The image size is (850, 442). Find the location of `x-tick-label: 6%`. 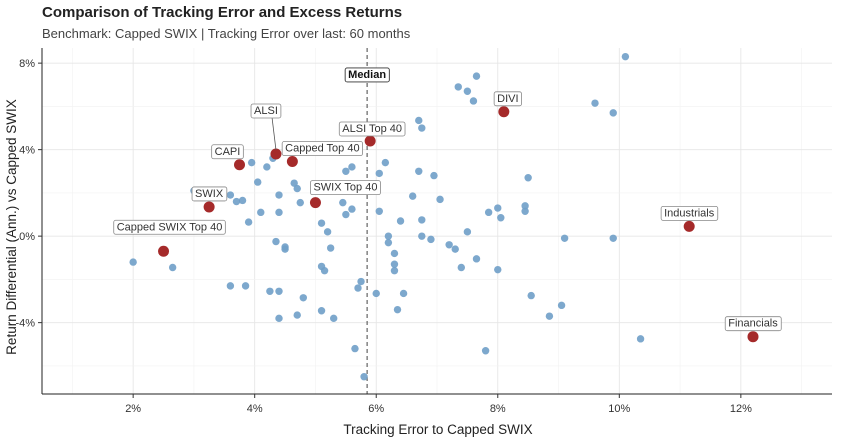

x-tick-label: 6% is located at coordinates (376, 409).